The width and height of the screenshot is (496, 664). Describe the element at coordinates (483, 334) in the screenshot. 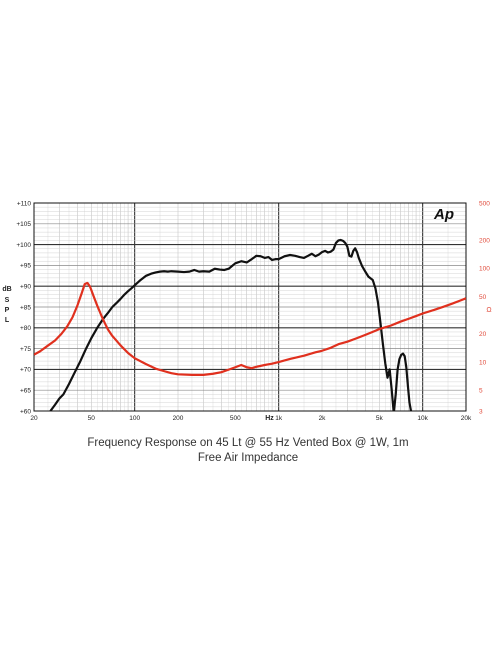

I see `right-tick-label: 20` at that location.